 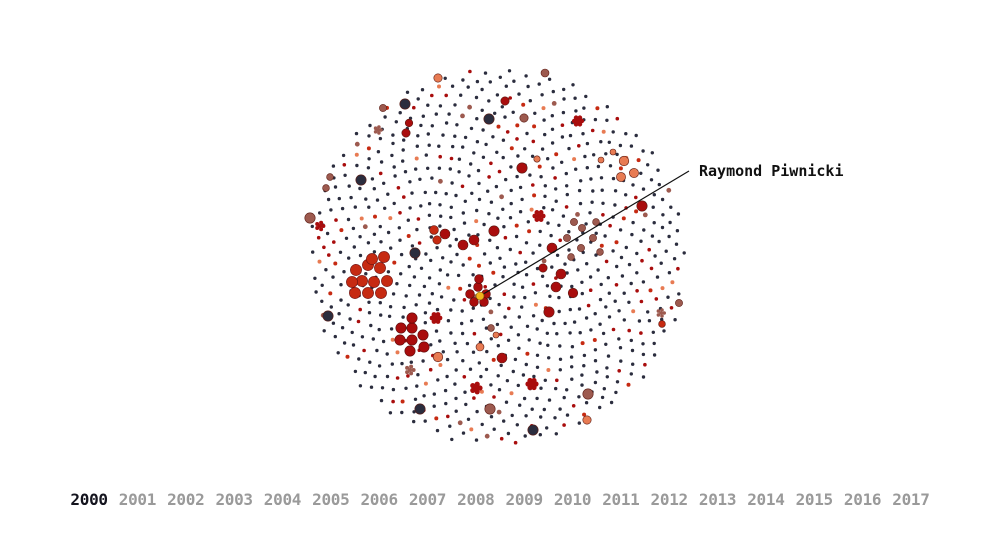 I want to click on year-2000: 2000, so click(x=89, y=499).